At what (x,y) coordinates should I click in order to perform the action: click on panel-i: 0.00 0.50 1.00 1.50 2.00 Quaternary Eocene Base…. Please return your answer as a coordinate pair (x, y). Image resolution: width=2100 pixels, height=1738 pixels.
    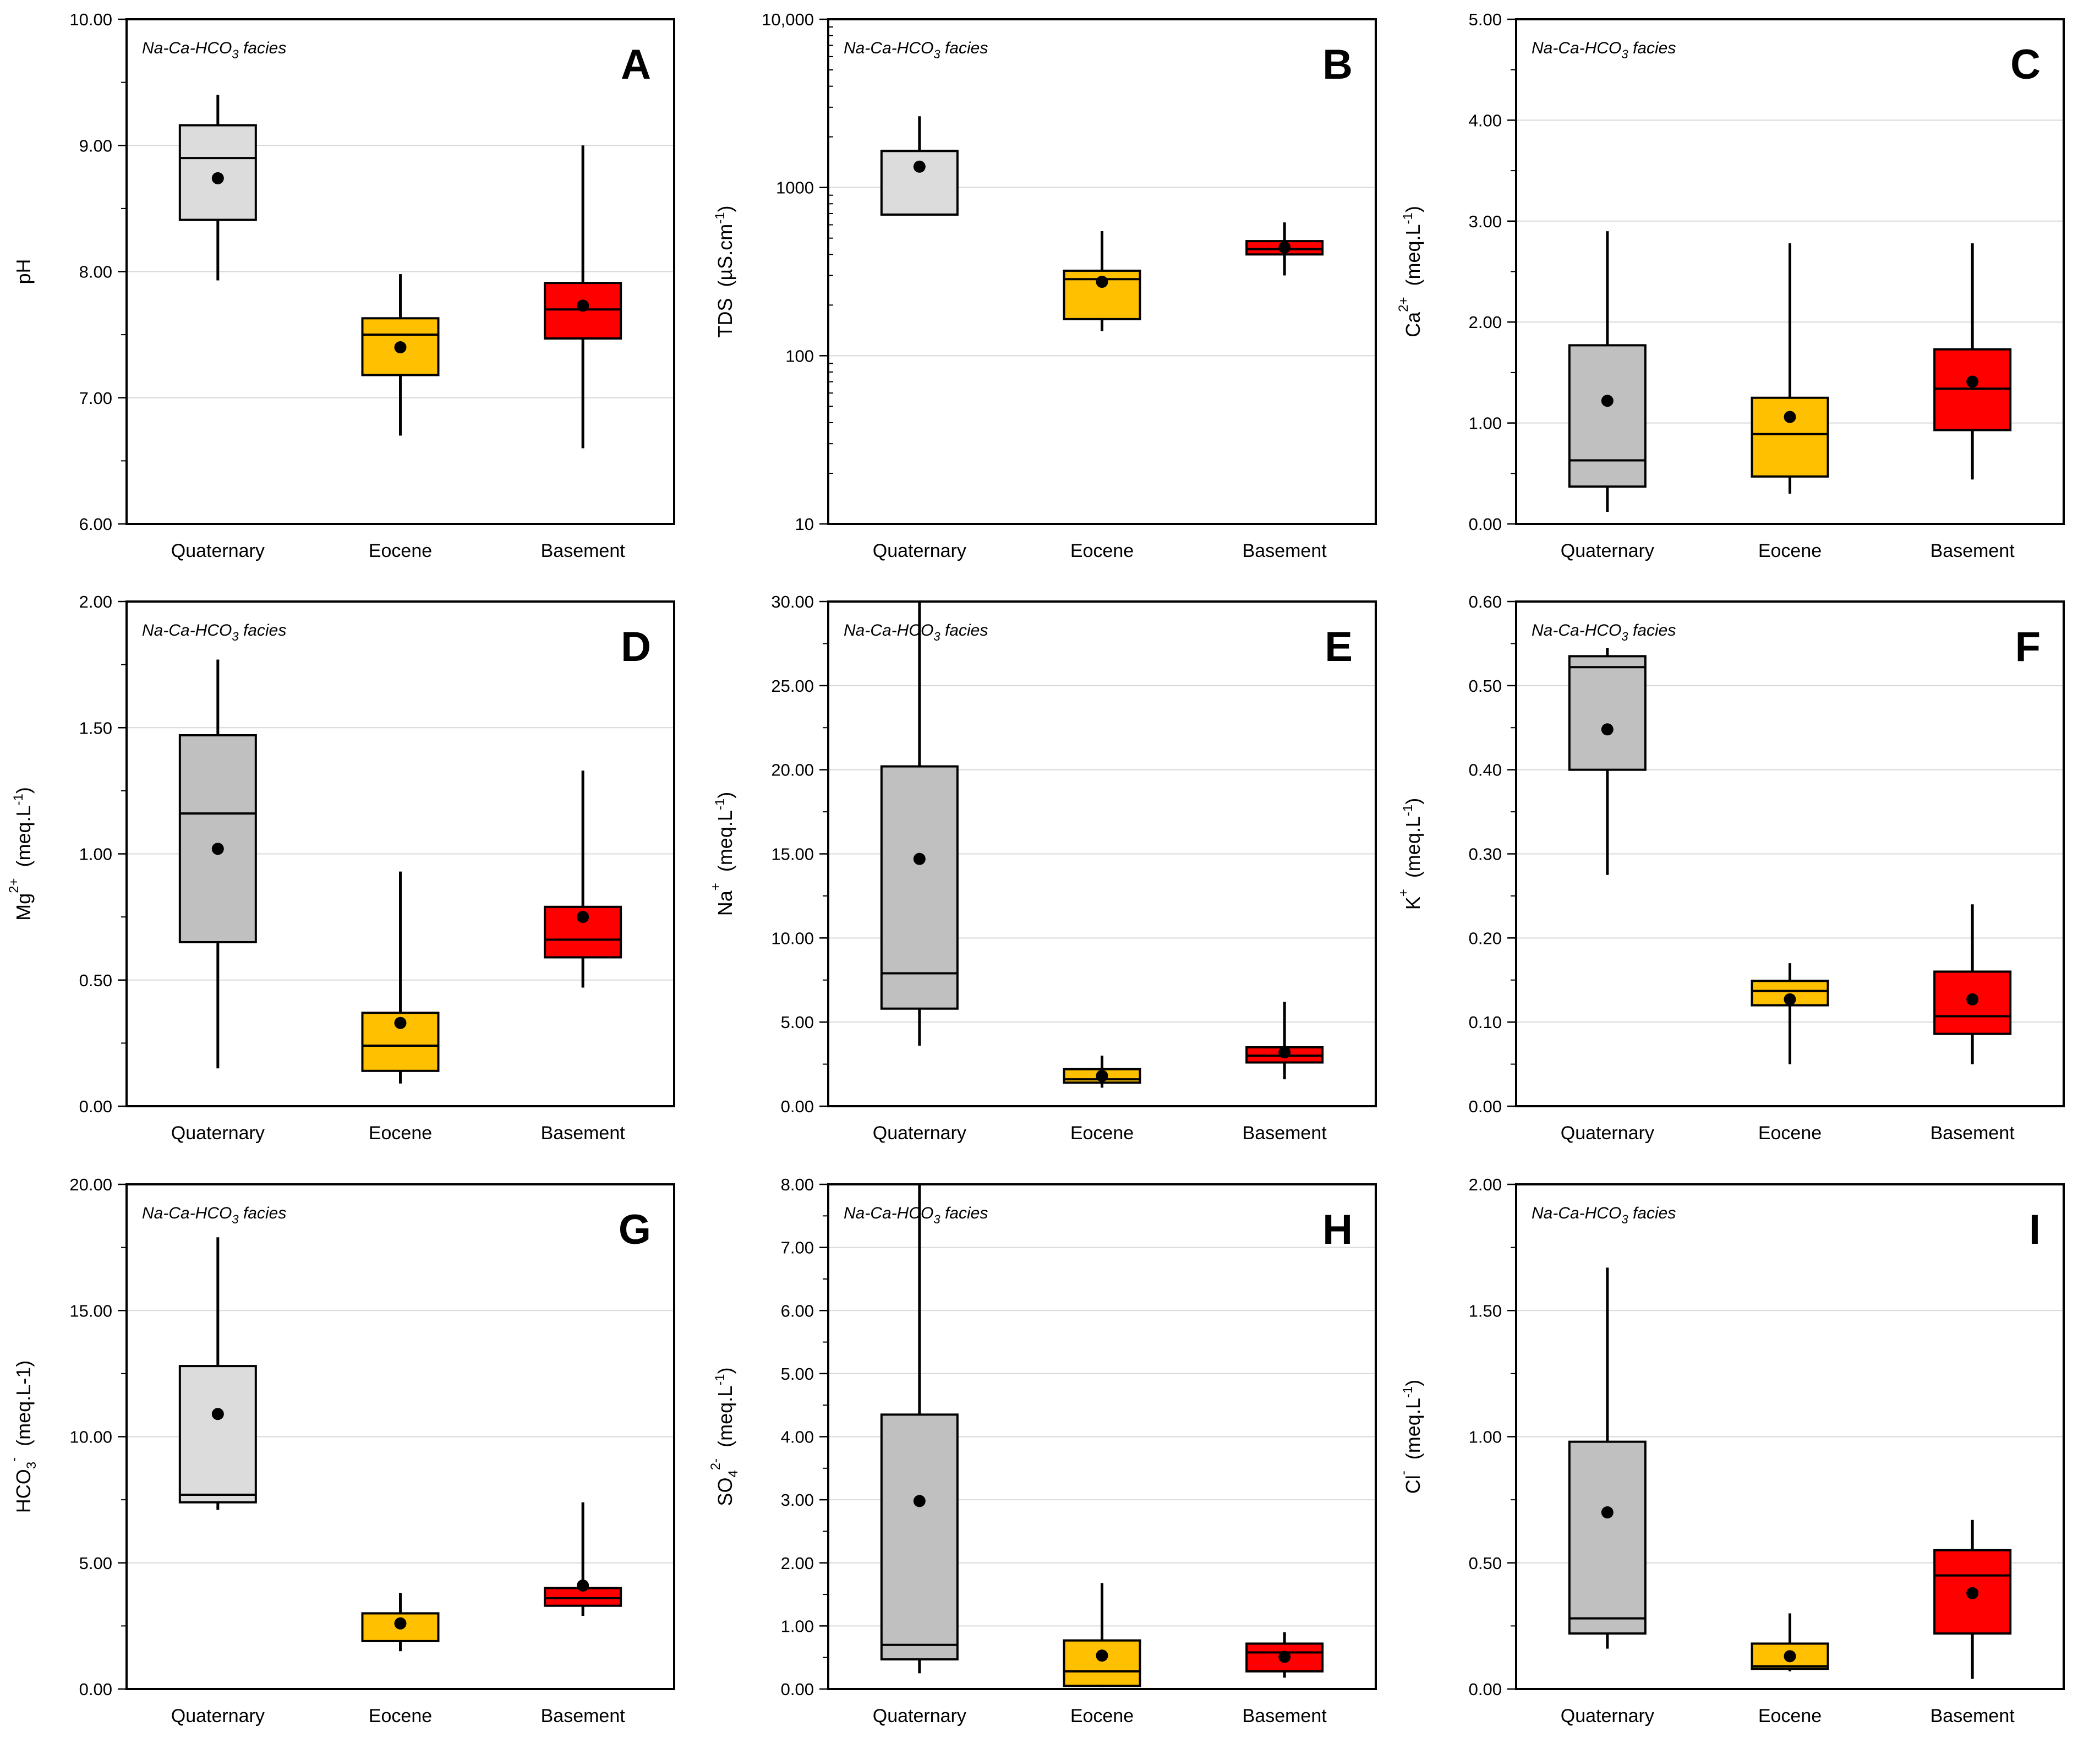
    Looking at the image, I should click on (1730, 1450).